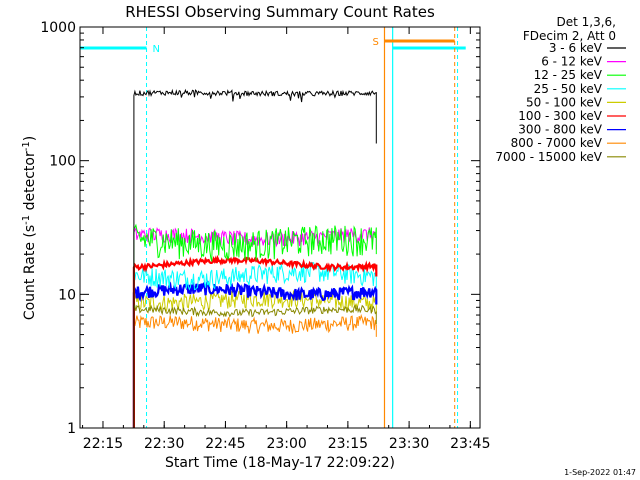 This screenshot has height=480, width=640. Describe the element at coordinates (280, 463) in the screenshot. I see `x-axis-label: Start Time (18-May-17 22:09:22)` at that location.